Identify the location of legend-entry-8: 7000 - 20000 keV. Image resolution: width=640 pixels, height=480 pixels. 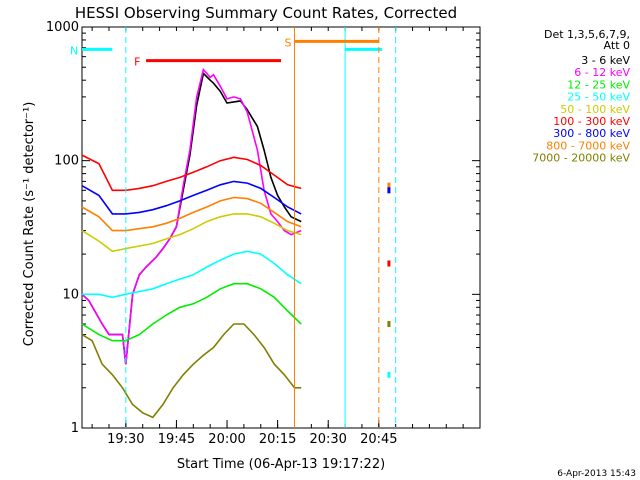
(581, 158).